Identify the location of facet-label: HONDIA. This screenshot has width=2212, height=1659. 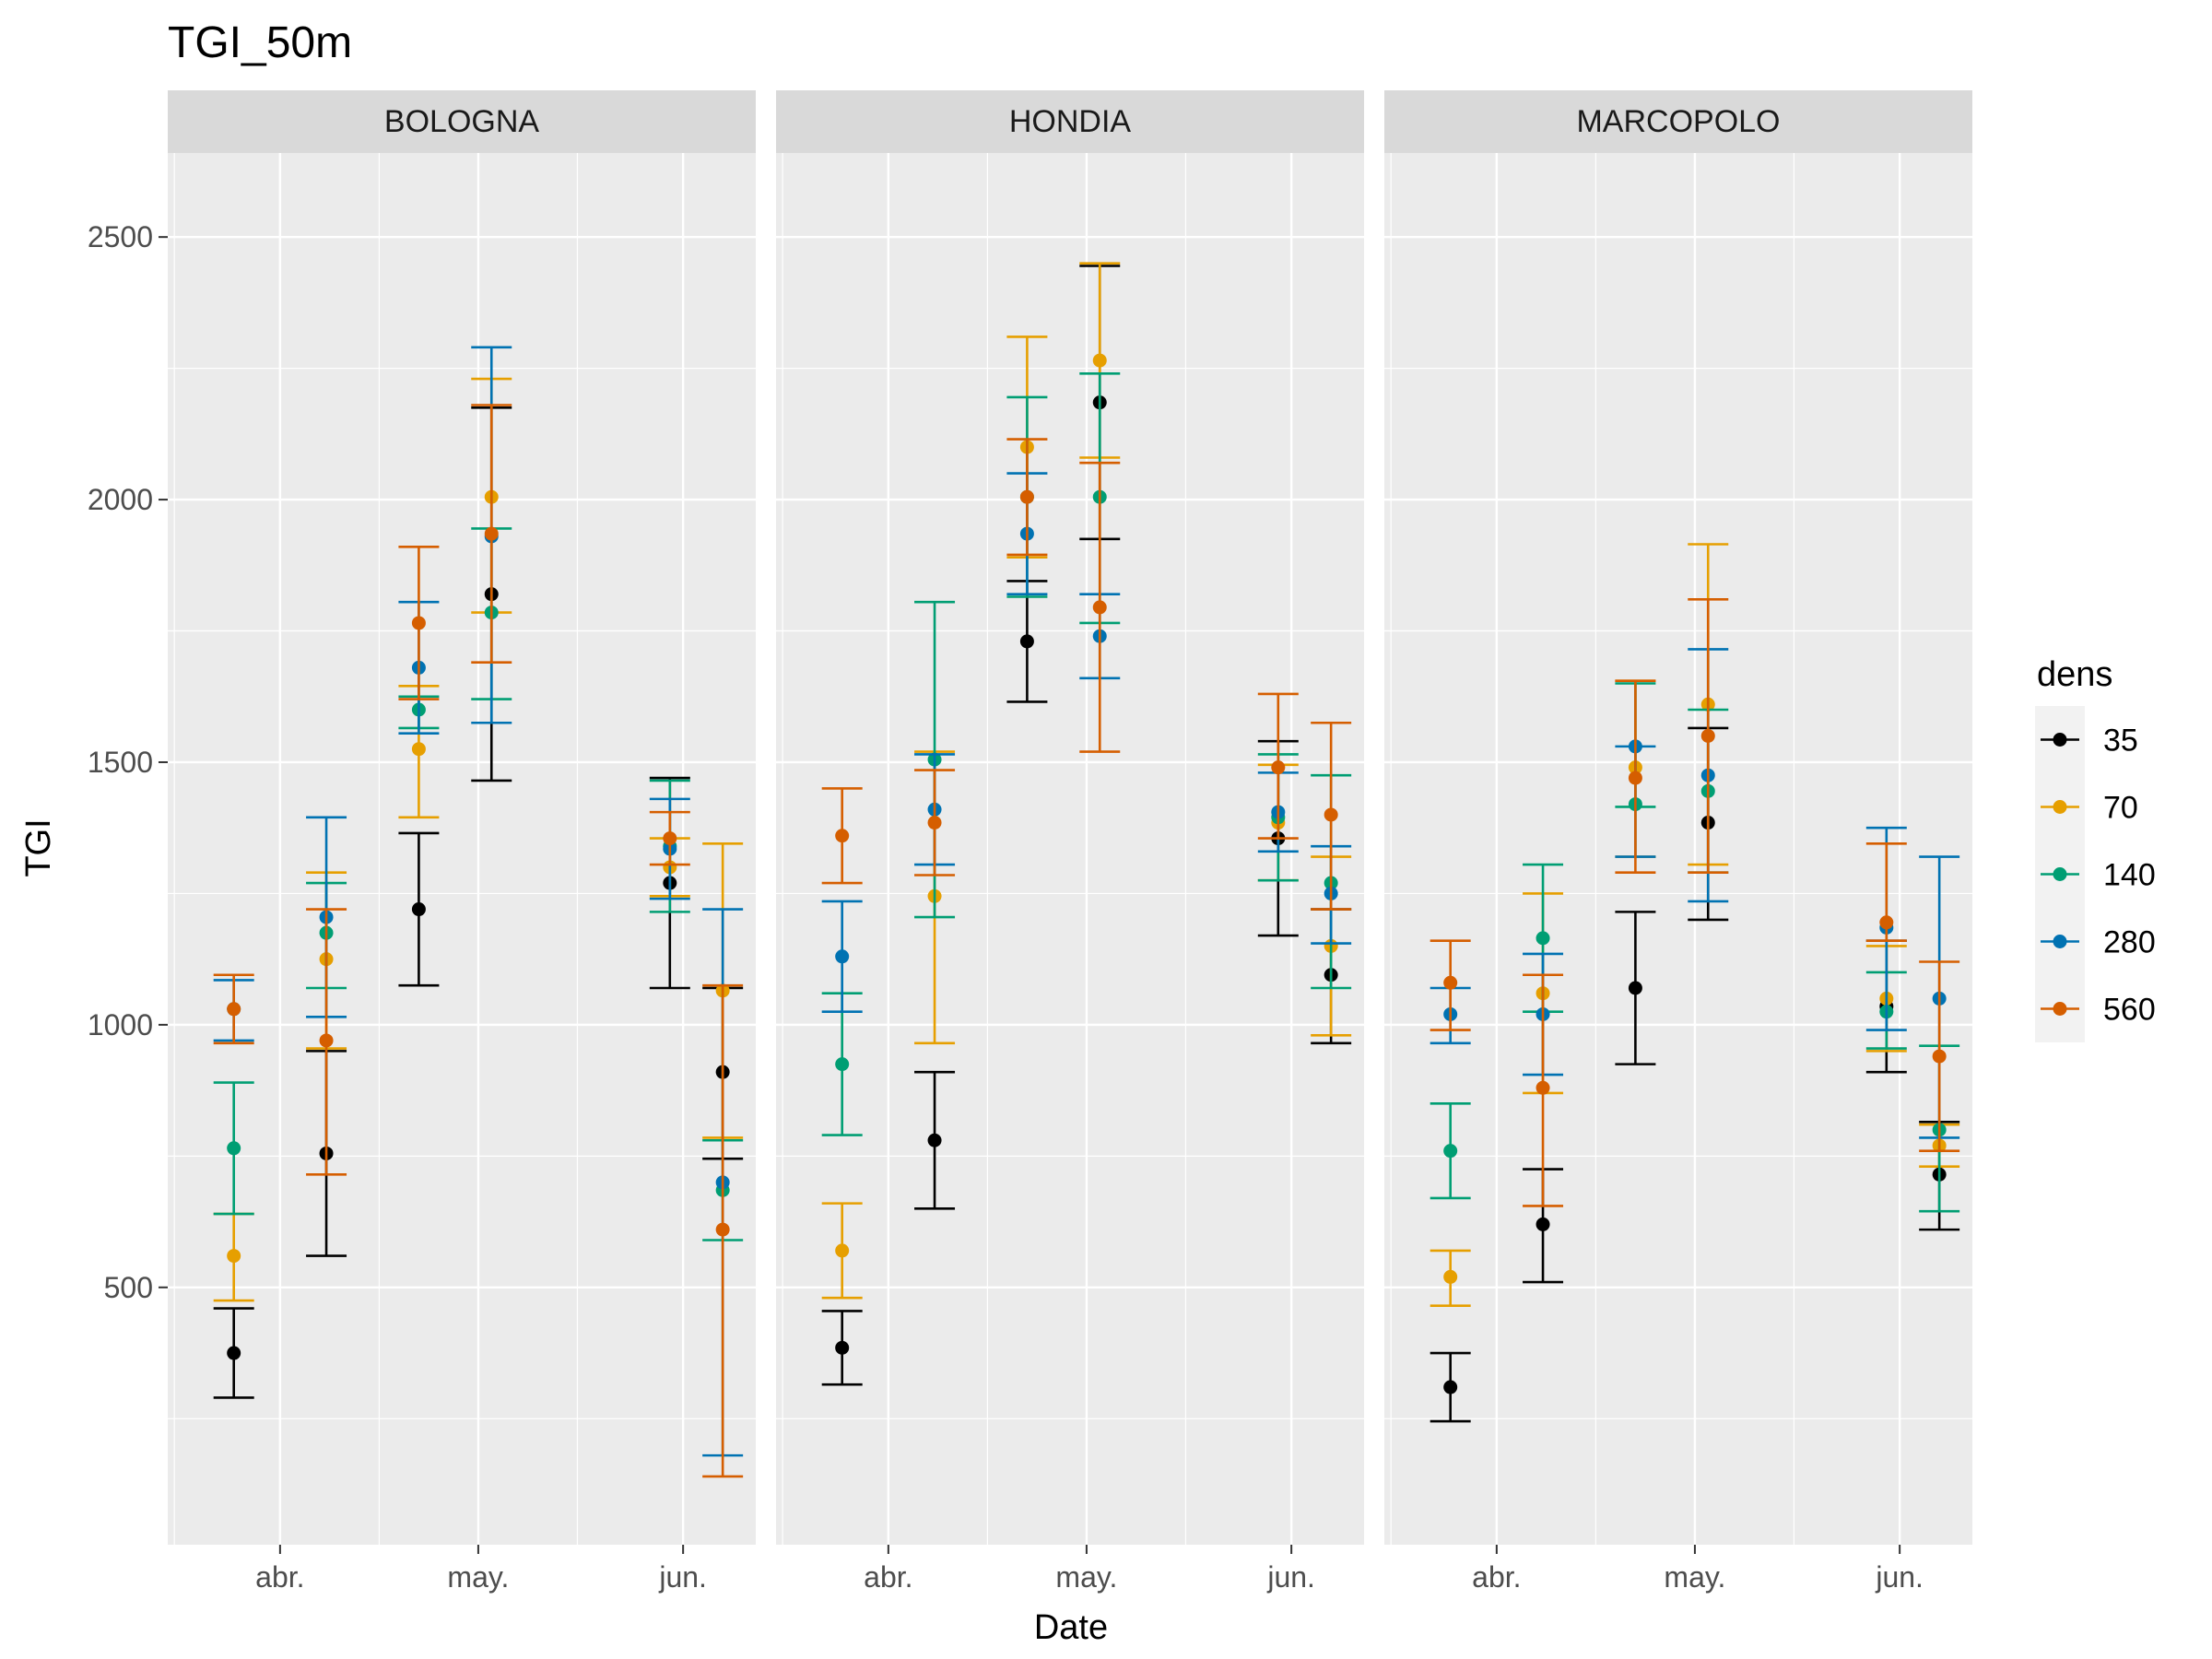
(1070, 121).